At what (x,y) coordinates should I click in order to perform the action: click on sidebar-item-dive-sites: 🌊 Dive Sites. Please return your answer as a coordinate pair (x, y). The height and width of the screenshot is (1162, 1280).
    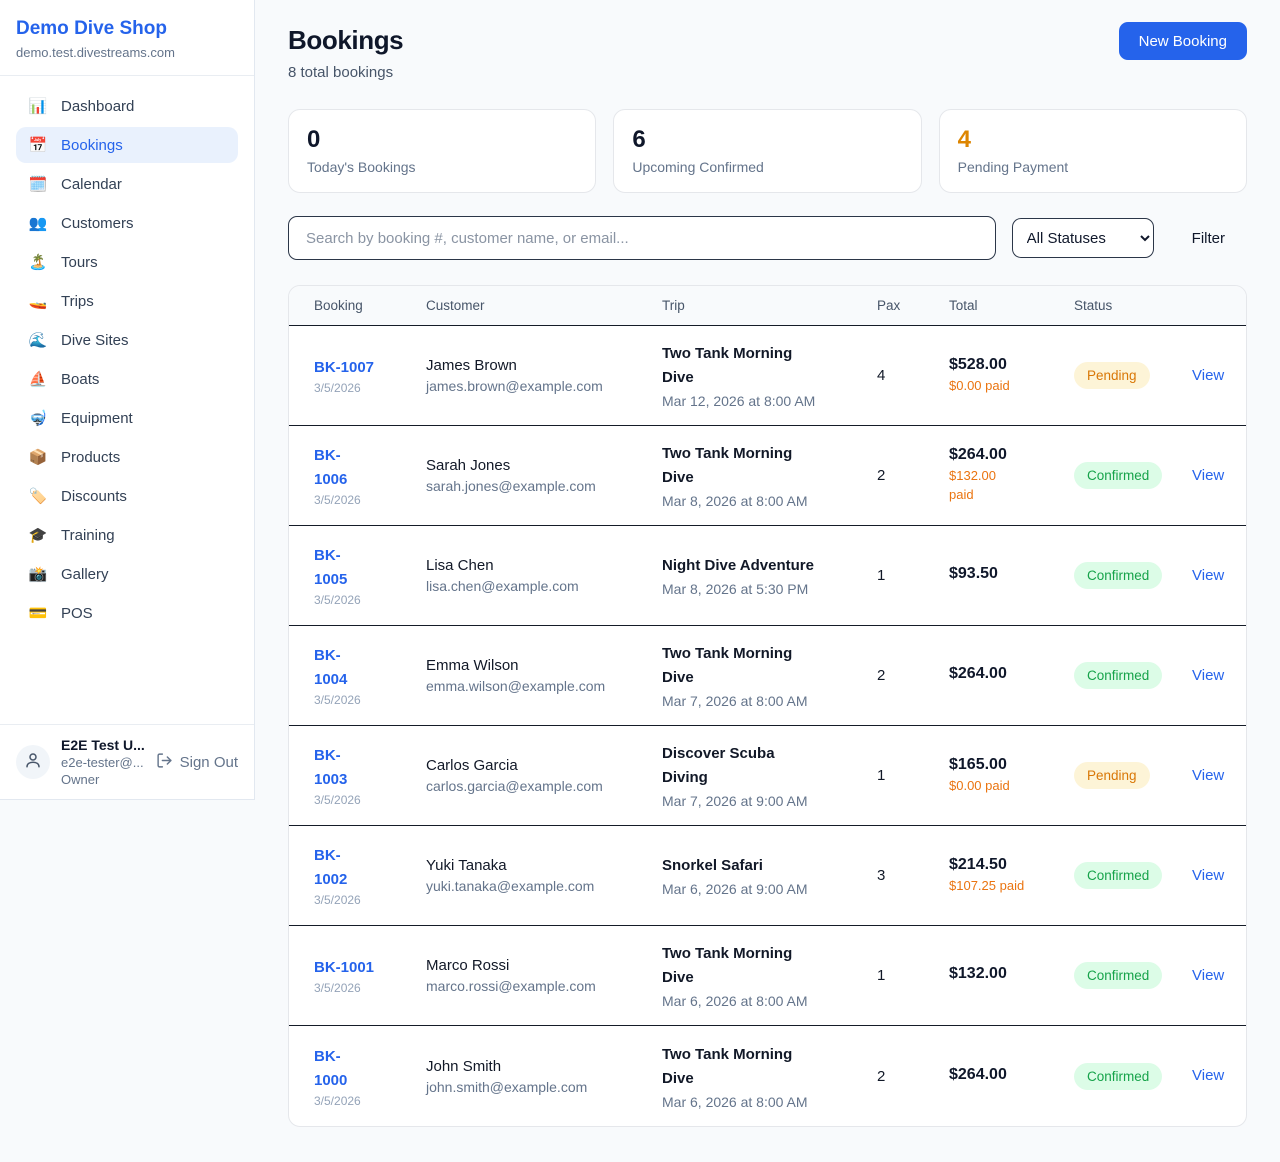
    Looking at the image, I should click on (127, 340).